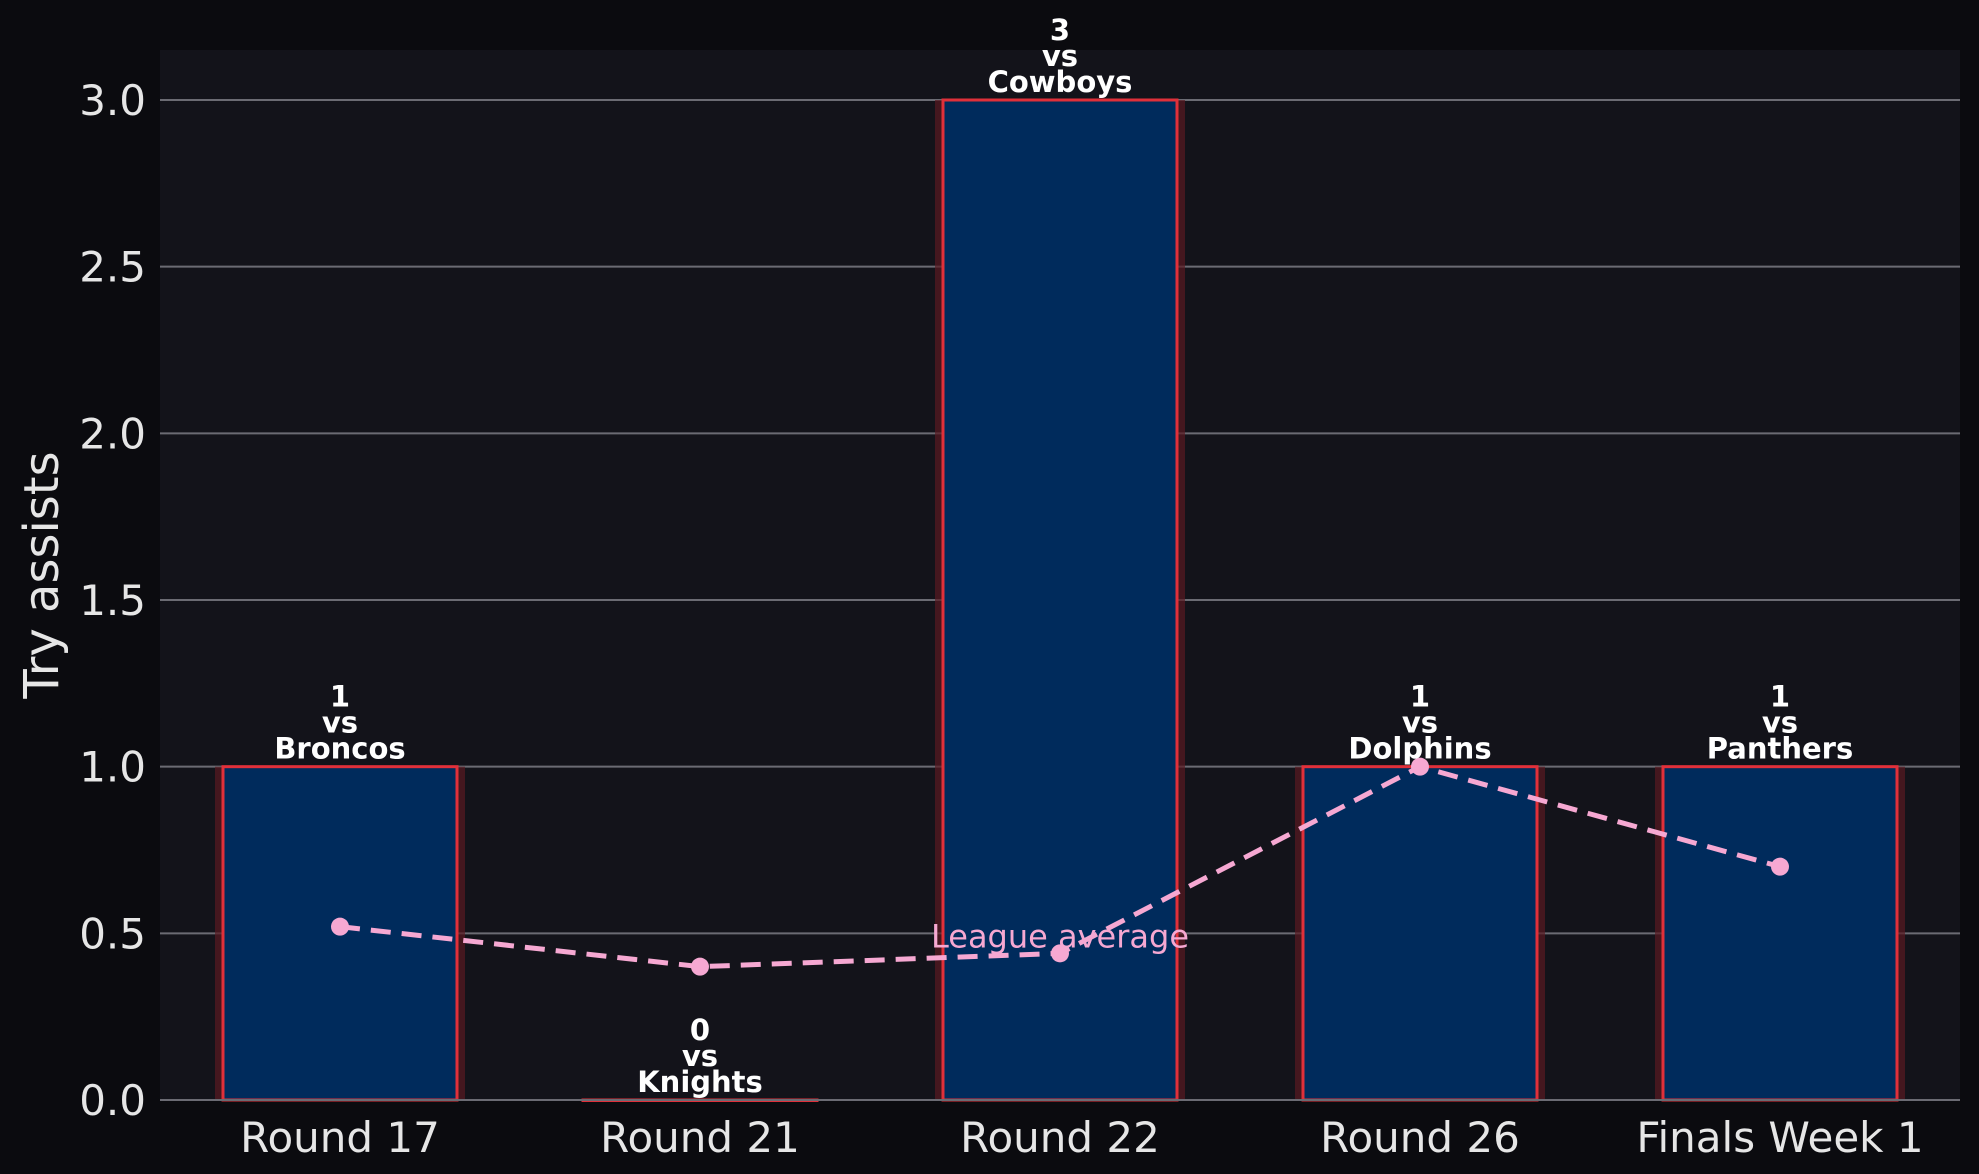  What do you see at coordinates (112, 433) in the screenshot?
I see `y-tick-label: 2.0` at bounding box center [112, 433].